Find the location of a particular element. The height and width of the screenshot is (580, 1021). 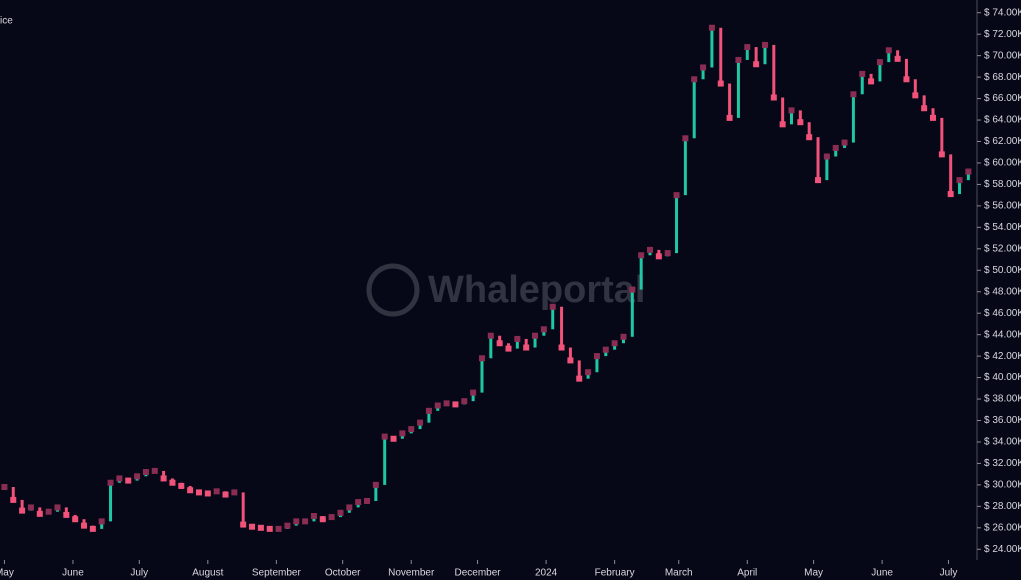

y-tick-label: $ 56.00K is located at coordinates (1002, 206).